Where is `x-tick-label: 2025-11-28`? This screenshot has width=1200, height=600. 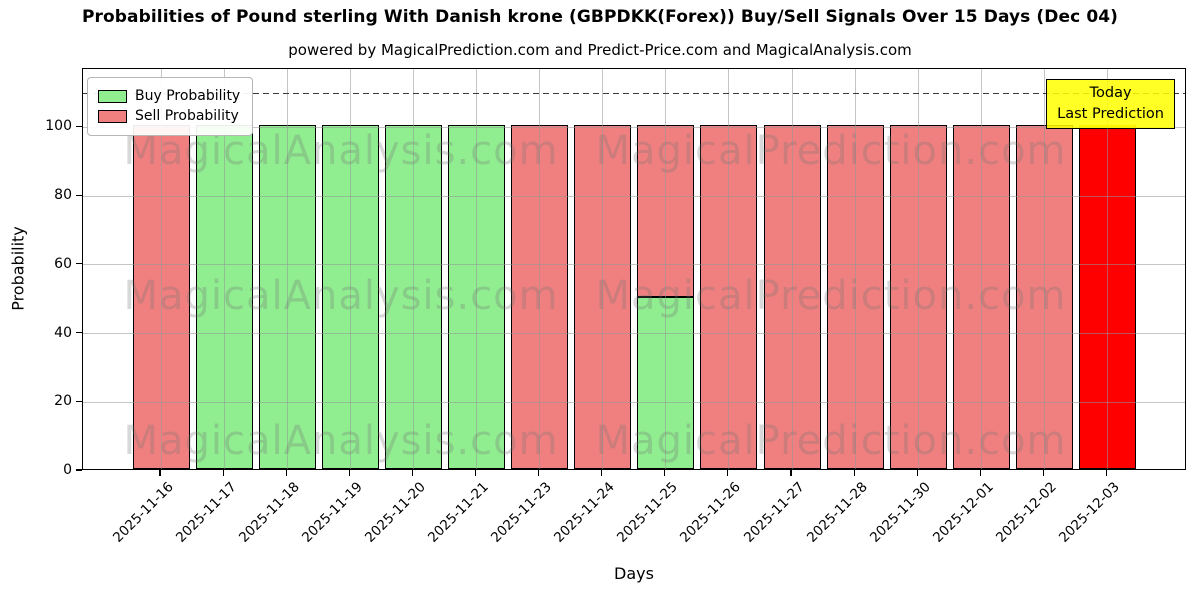
x-tick-label: 2025-11-28 is located at coordinates (837, 512).